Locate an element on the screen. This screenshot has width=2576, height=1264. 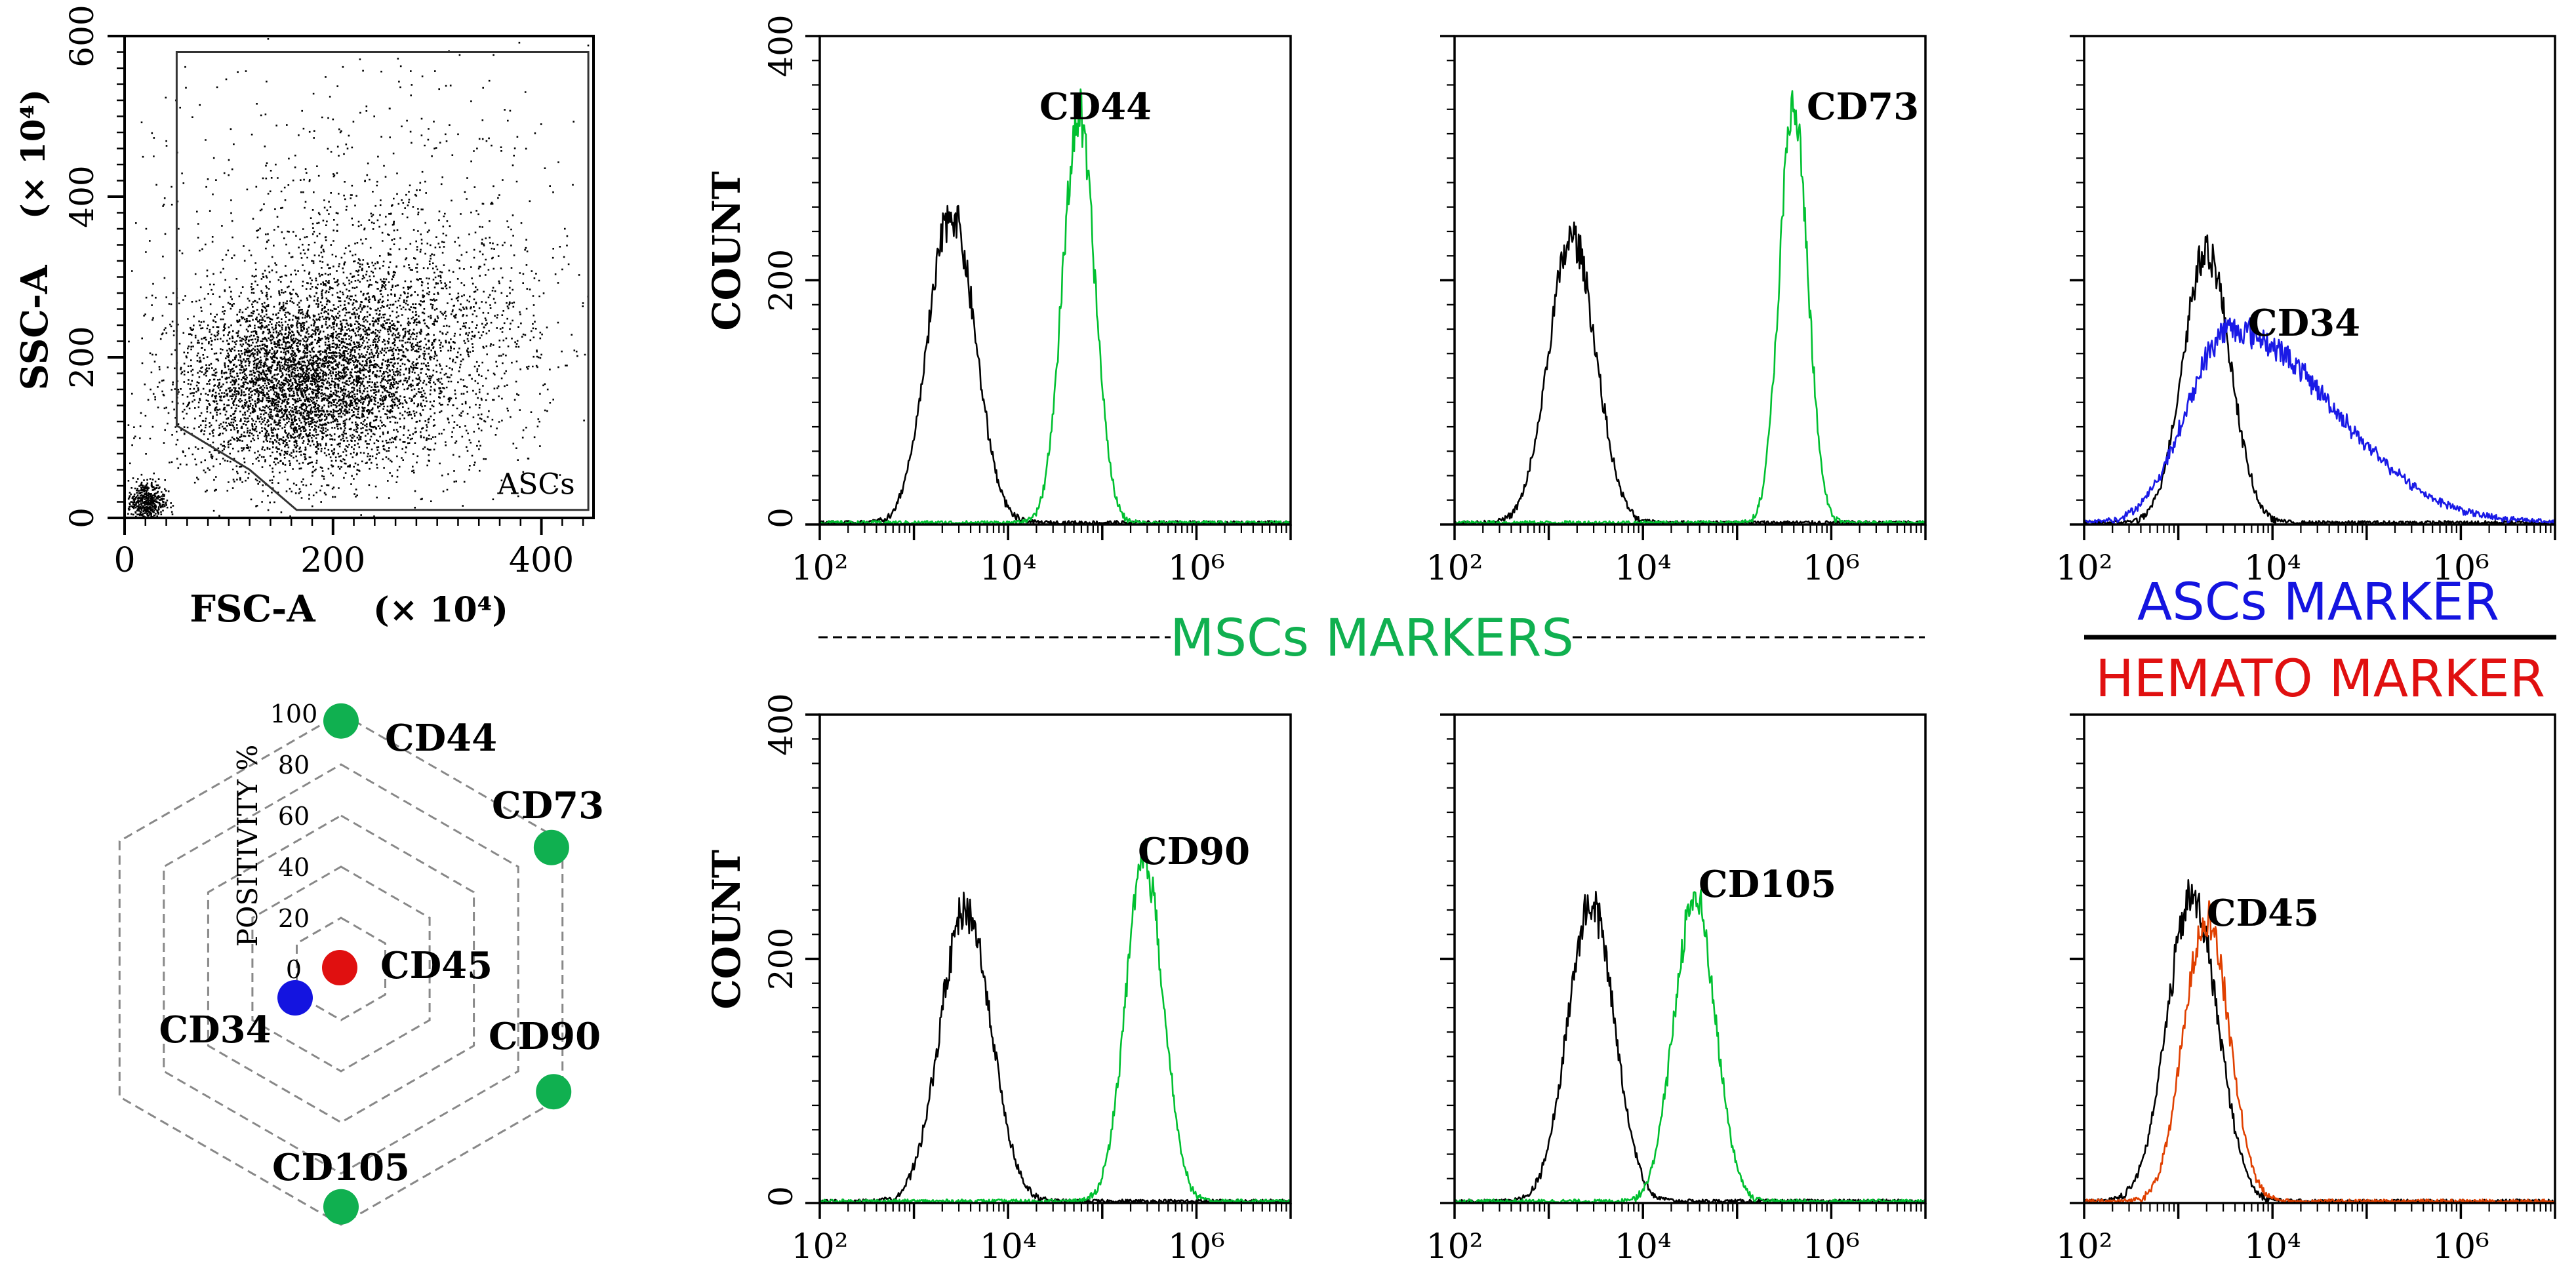
histogram-cd45: 10² 10⁴ 10⁶ CD45 is located at coordinates (2305, 988).